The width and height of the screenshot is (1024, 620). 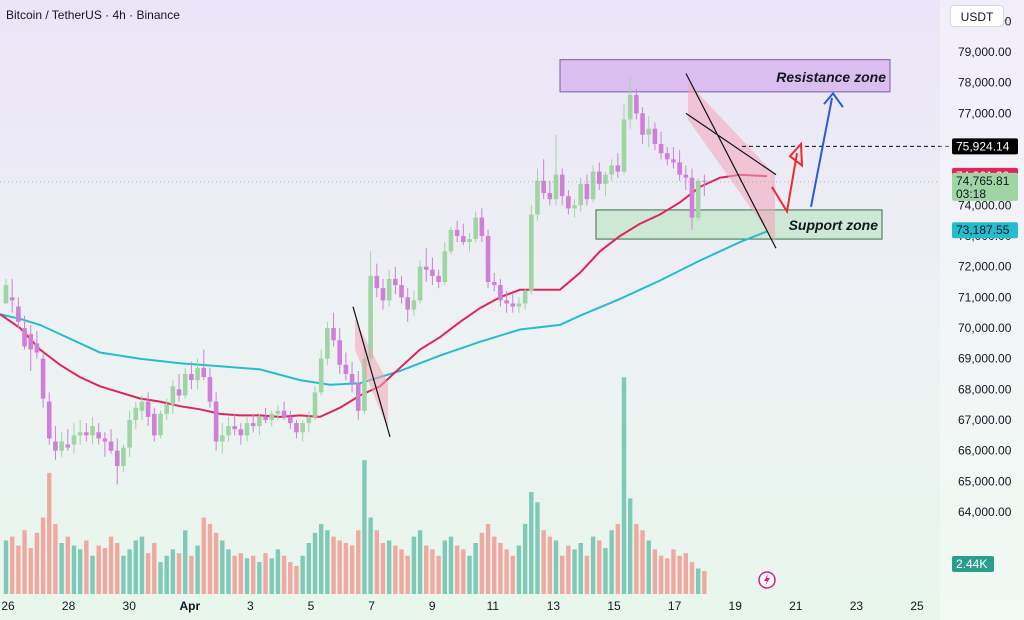 What do you see at coordinates (767, 580) in the screenshot?
I see `replay-lightning-icon` at bounding box center [767, 580].